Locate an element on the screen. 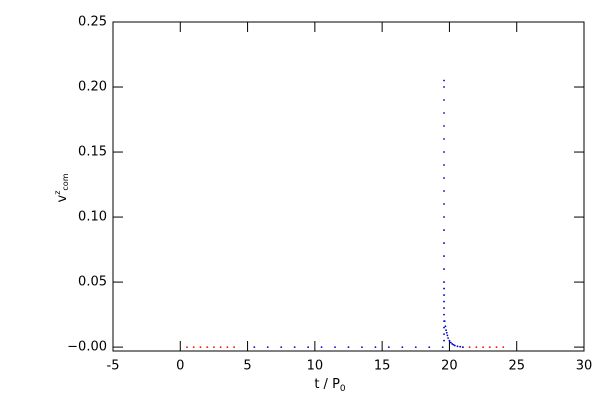 This screenshot has height=400, width=600. x-tick-label: 20 is located at coordinates (449, 366).